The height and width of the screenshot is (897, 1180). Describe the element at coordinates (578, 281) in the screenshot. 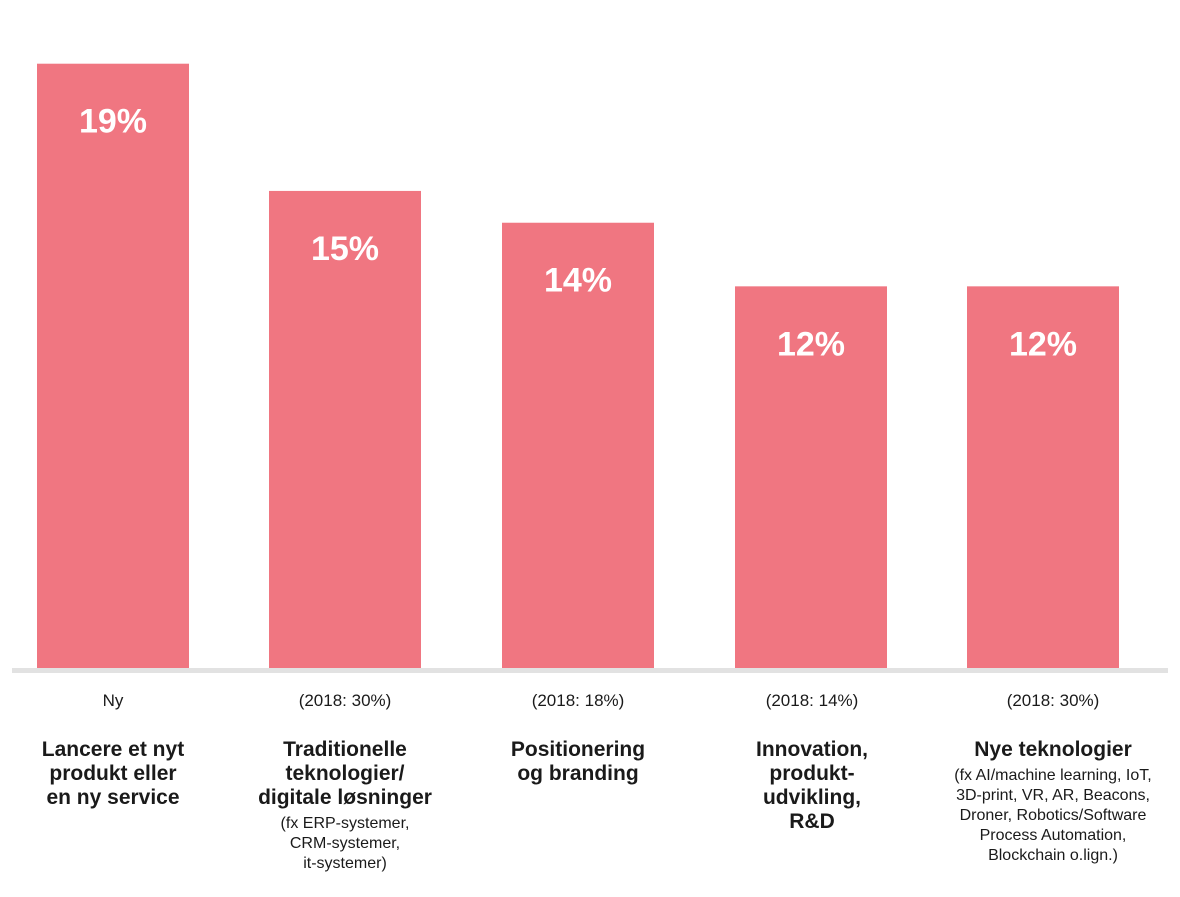

I see `bar-value-label-2: 14%` at that location.